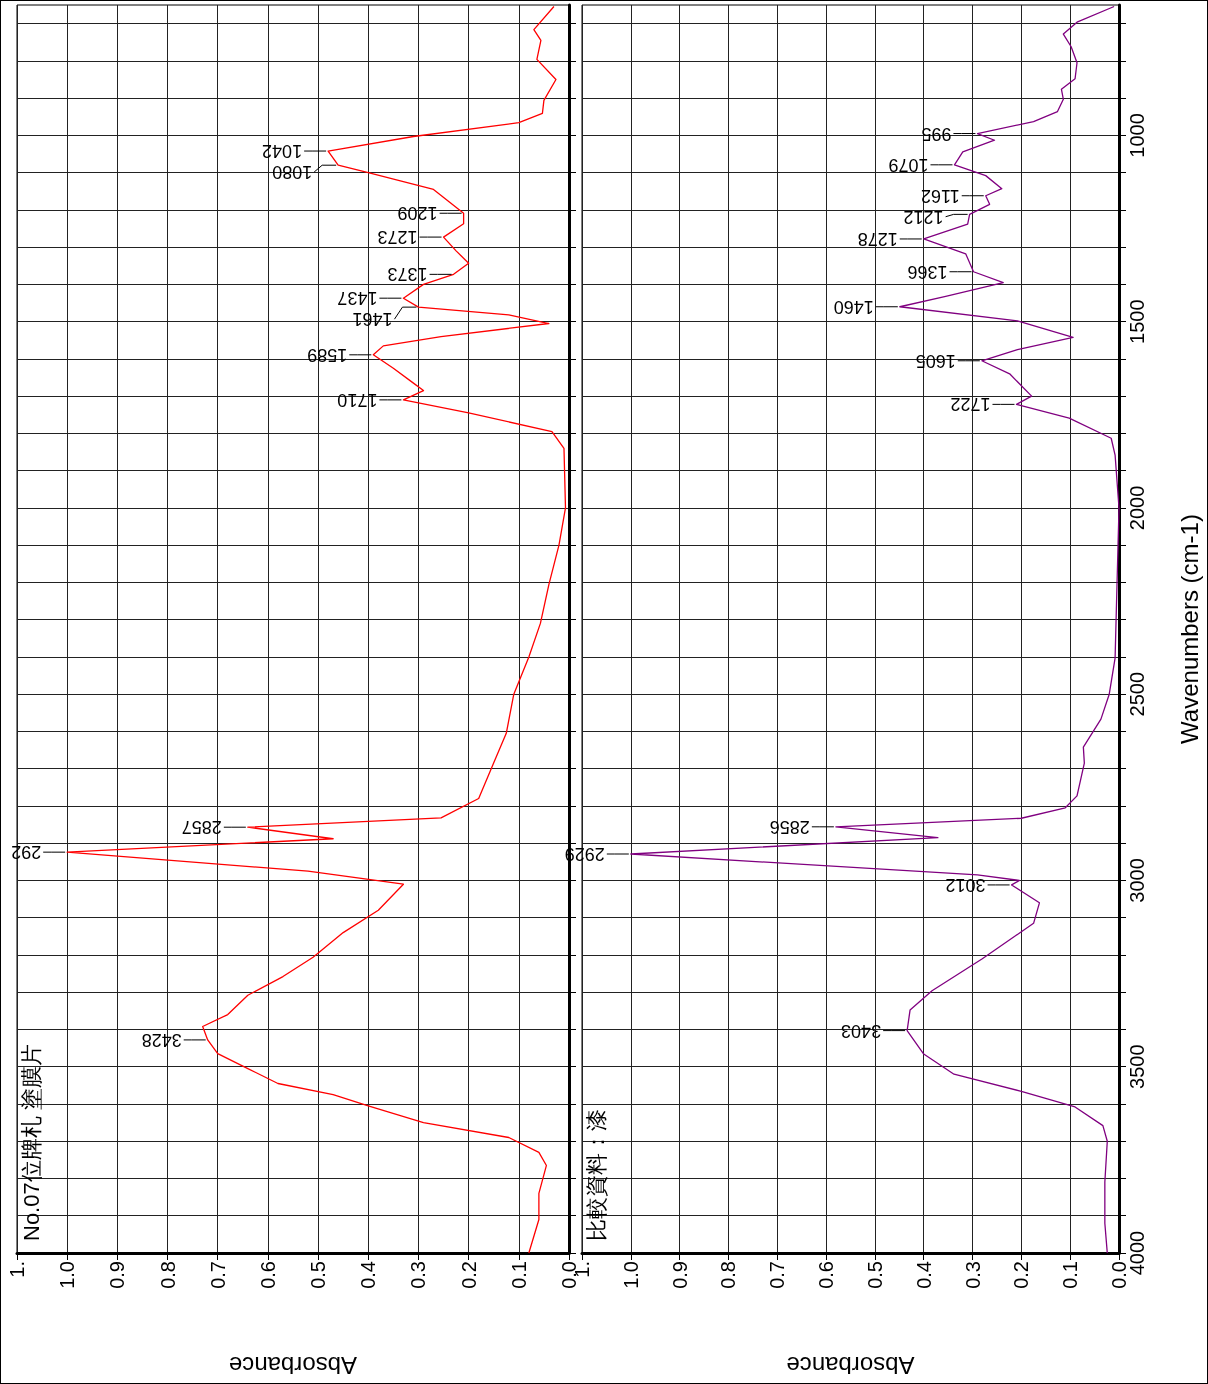 The height and width of the screenshot is (1384, 1208). What do you see at coordinates (397, 237) in the screenshot?
I see `annotation: 1273` at bounding box center [397, 237].